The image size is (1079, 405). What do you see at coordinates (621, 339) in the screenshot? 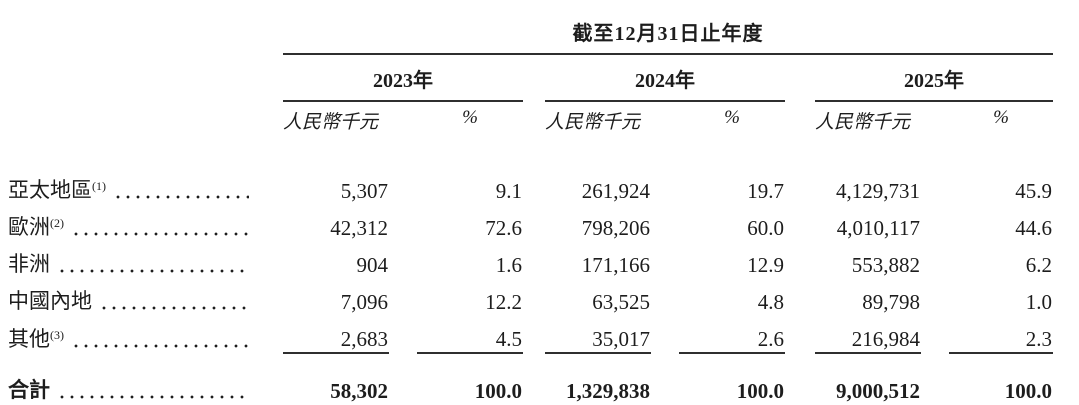
I see `amount-2024: 35,017` at bounding box center [621, 339].